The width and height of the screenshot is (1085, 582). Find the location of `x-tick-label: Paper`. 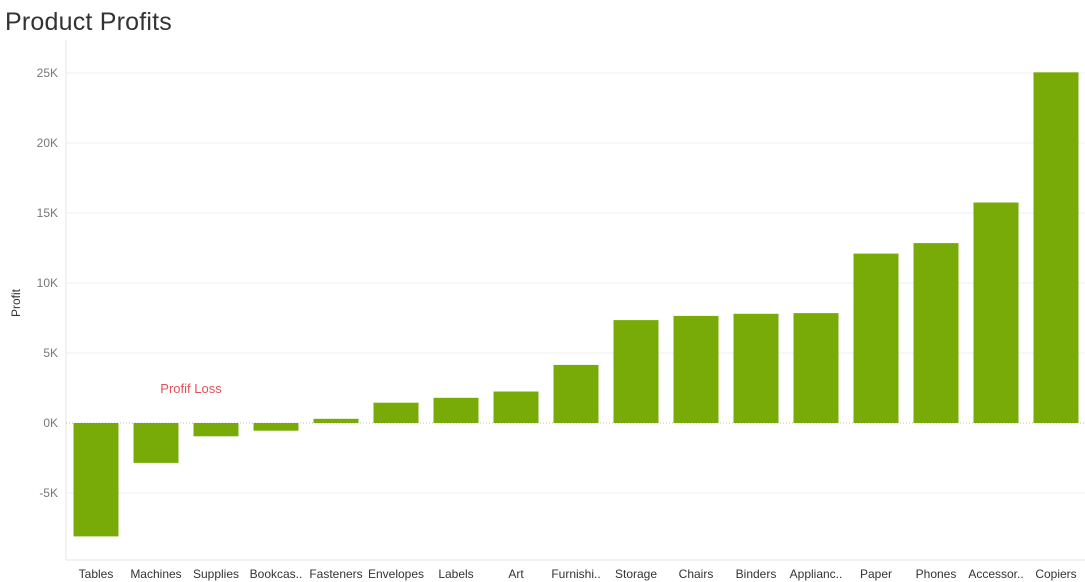

x-tick-label: Paper is located at coordinates (876, 574).